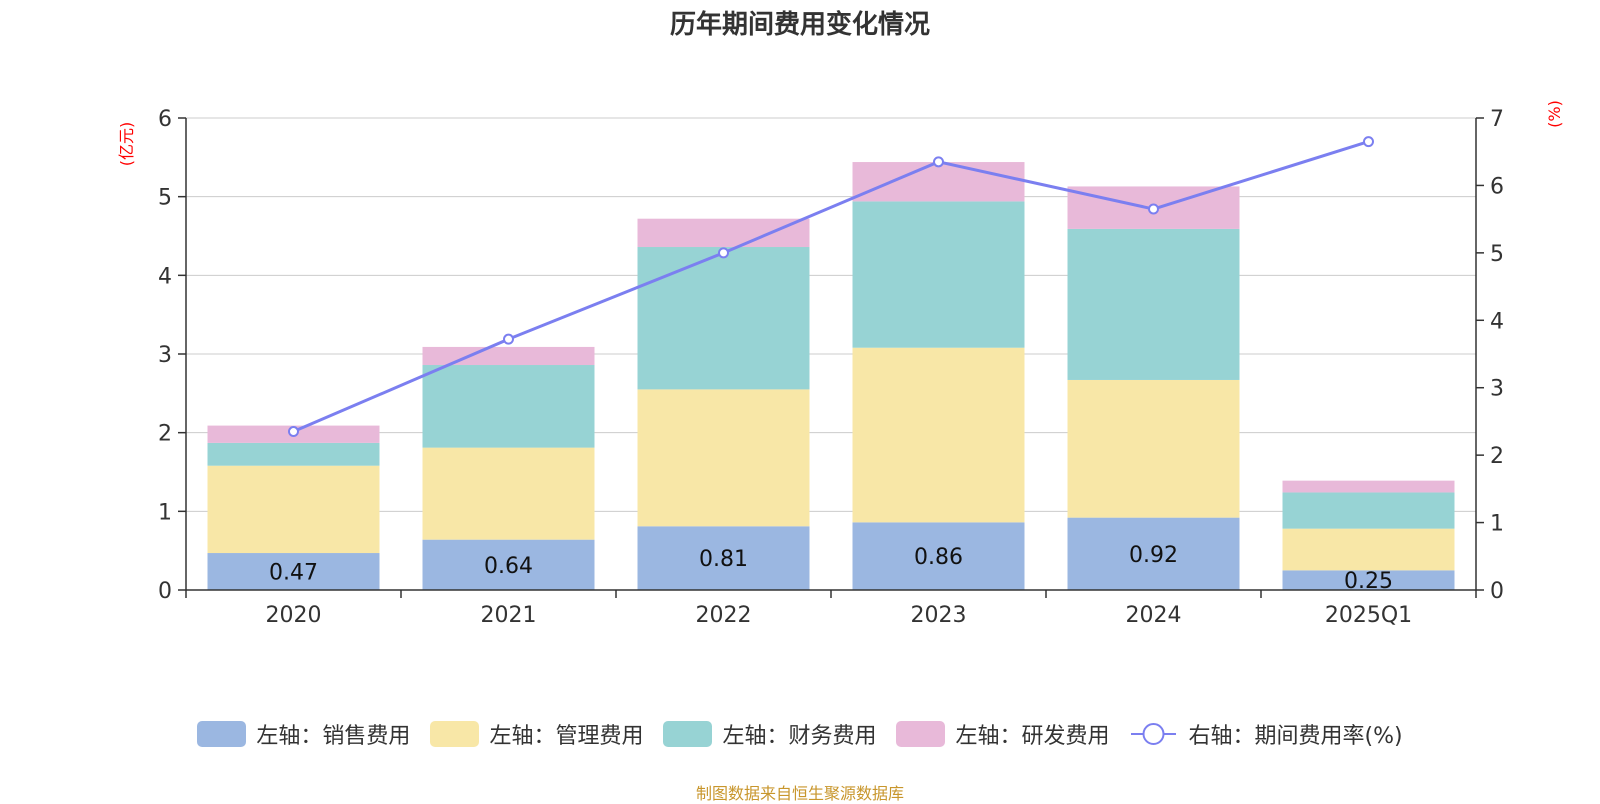 The height and width of the screenshot is (804, 1600). Describe the element at coordinates (1032, 736) in the screenshot. I see `legend-label: 左轴：研发费用` at that location.